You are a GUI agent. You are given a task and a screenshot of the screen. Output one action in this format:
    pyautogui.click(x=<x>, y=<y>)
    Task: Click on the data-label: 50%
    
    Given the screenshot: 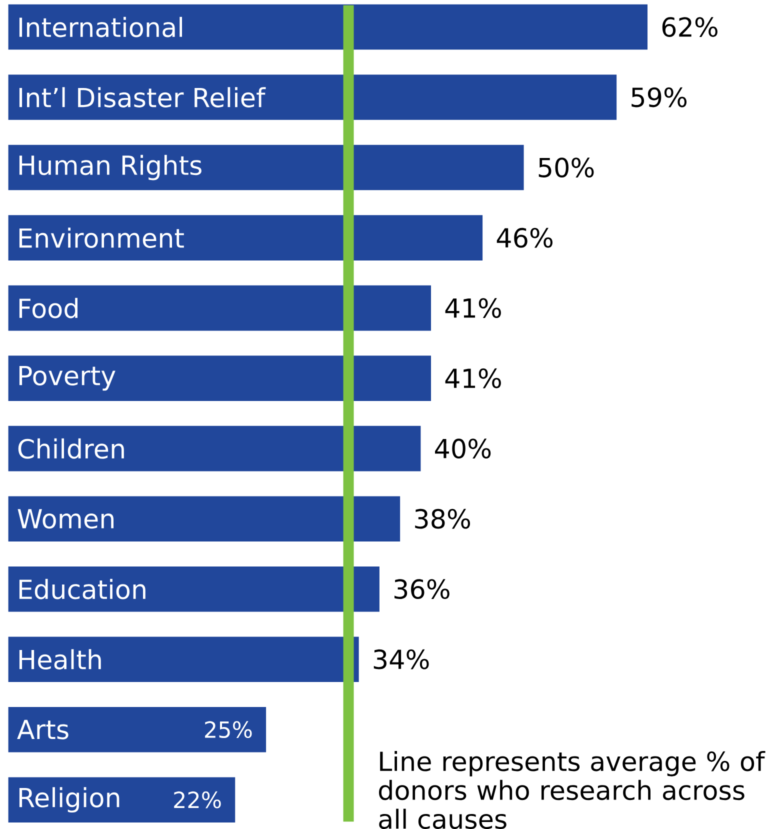 What is the action you would take?
    pyautogui.click(x=566, y=168)
    